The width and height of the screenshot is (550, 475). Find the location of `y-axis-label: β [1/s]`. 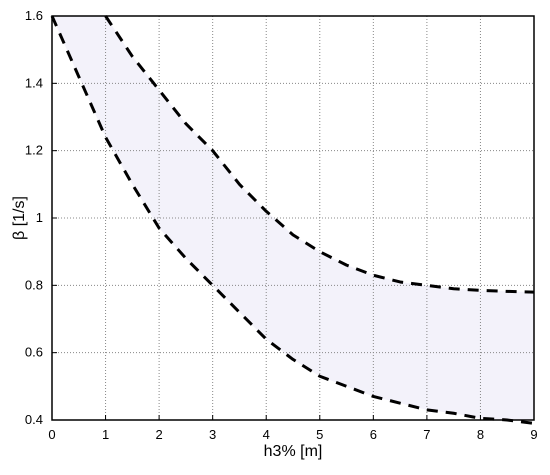

y-axis-label: β [1/s] is located at coordinates (19, 218).